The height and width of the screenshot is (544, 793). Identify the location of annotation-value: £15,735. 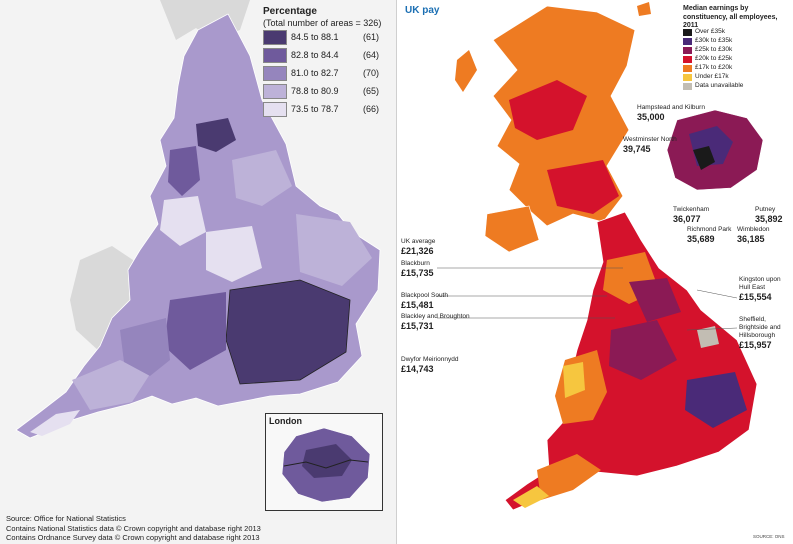
(417, 273).